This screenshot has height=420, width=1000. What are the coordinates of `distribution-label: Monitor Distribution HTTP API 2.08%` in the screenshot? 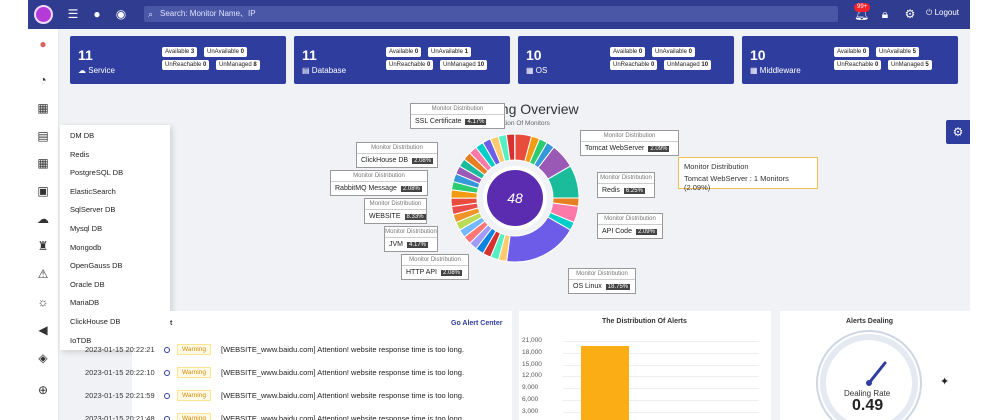 It's located at (435, 267).